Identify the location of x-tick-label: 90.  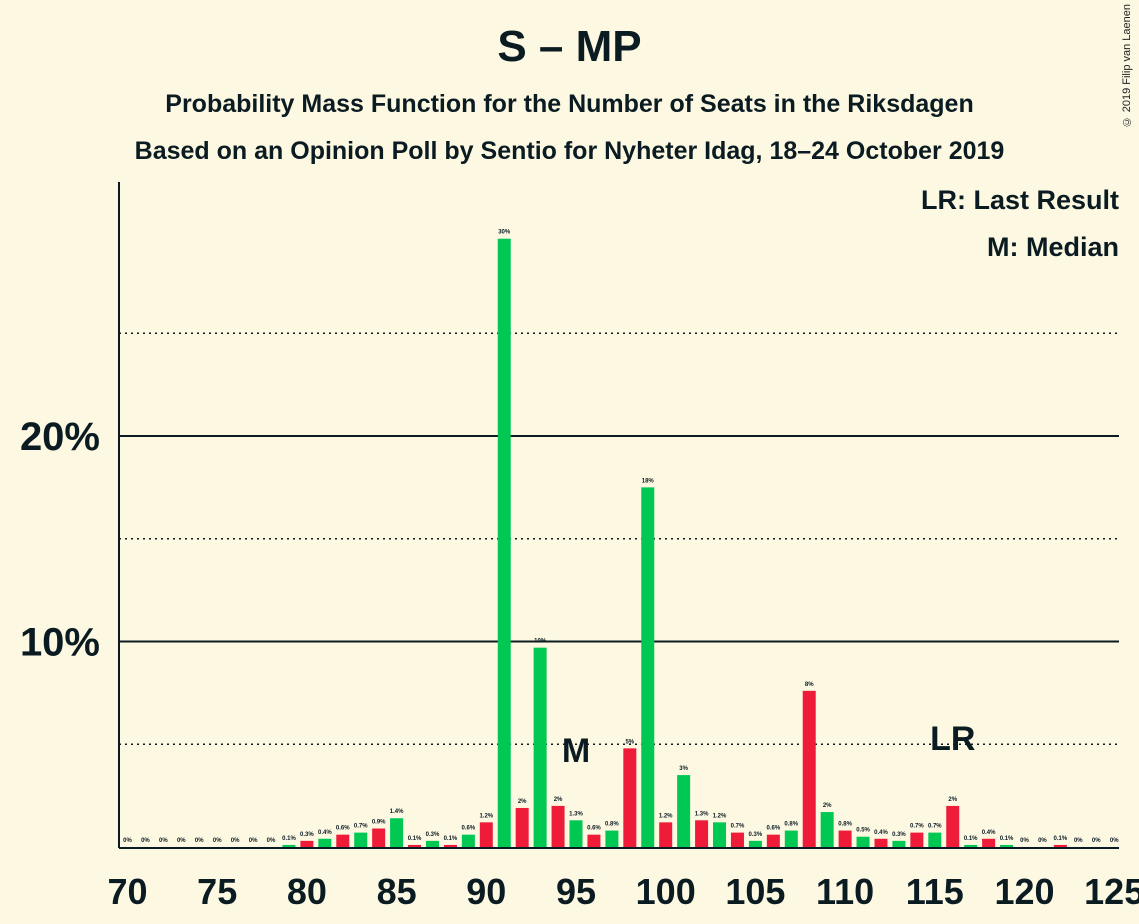
(486, 891).